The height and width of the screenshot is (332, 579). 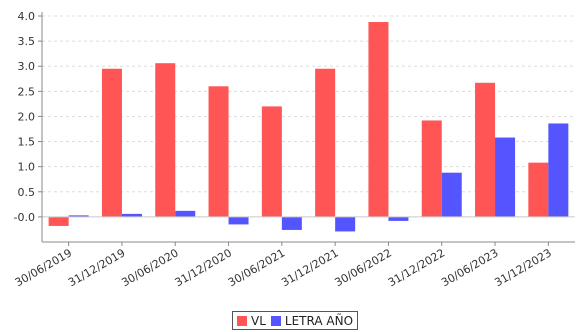 I want to click on x-tick-label: 30/06/2019, so click(x=43, y=267).